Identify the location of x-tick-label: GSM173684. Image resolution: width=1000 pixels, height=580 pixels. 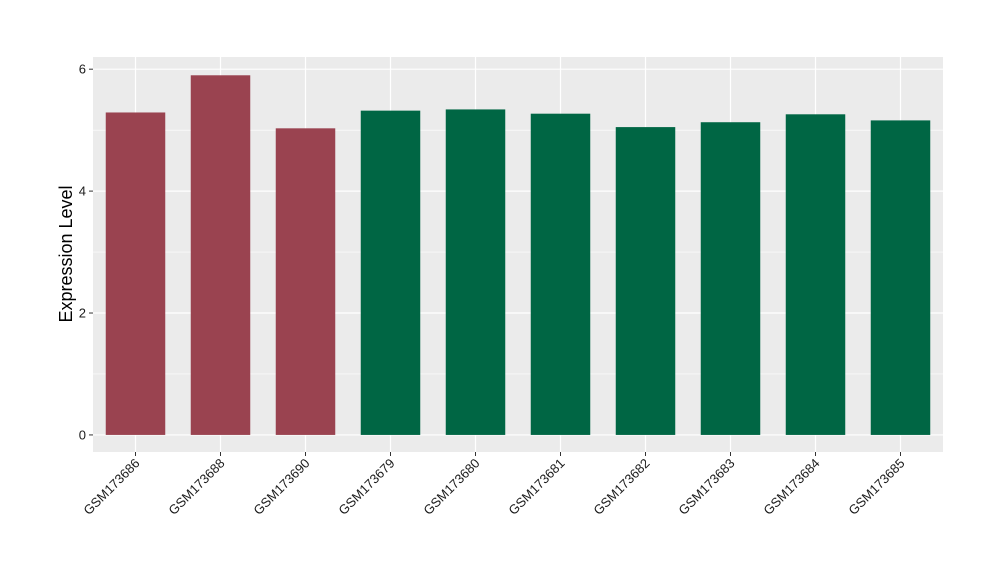
(791, 487).